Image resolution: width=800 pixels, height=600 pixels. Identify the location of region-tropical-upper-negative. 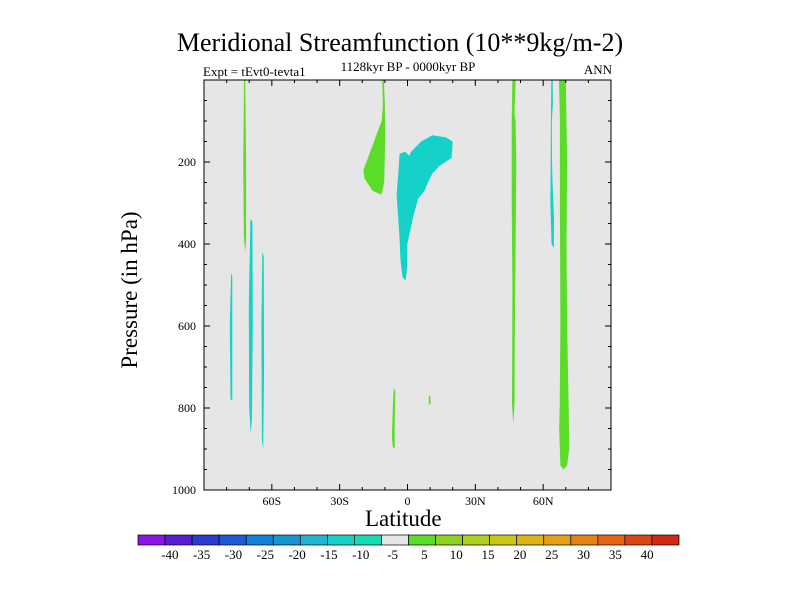
(424, 208).